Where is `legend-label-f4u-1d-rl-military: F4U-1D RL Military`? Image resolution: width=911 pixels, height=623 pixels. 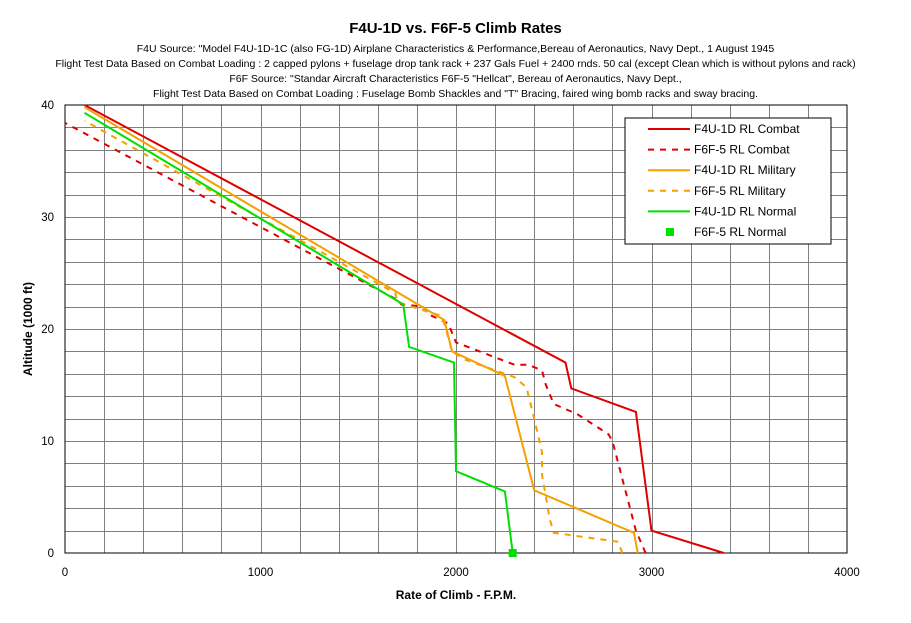 legend-label-f4u-1d-rl-military: F4U-1D RL Military is located at coordinates (745, 170).